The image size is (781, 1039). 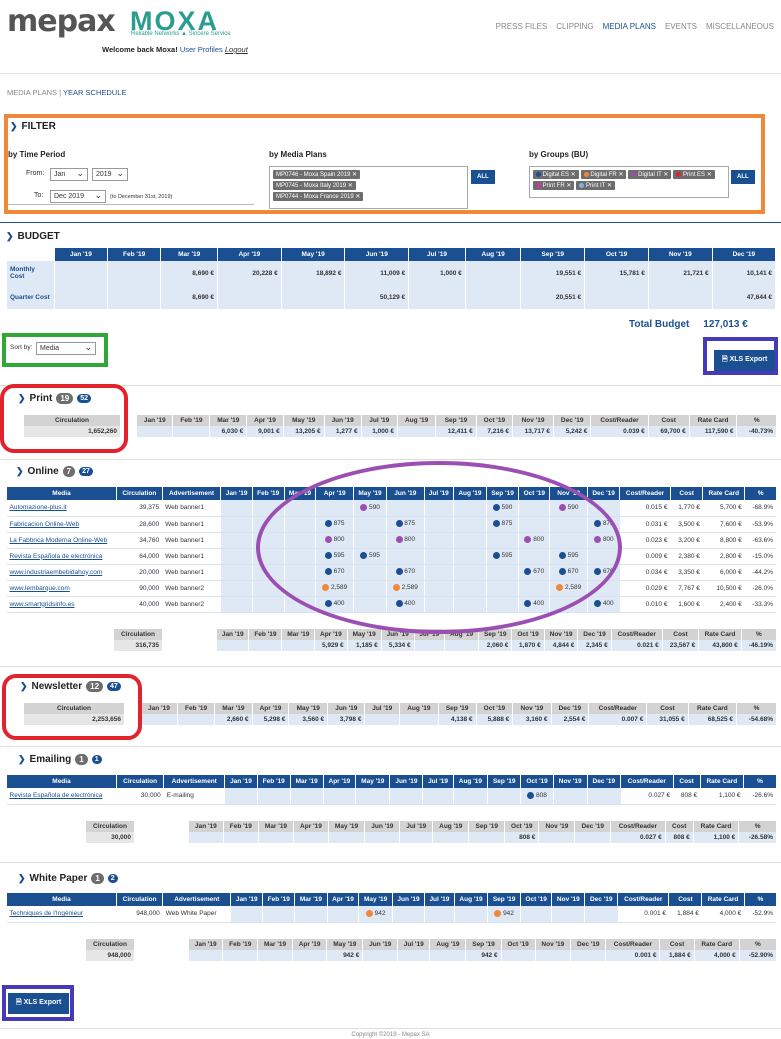 I want to click on group-chip: Print ES ✕, so click(x=694, y=174).